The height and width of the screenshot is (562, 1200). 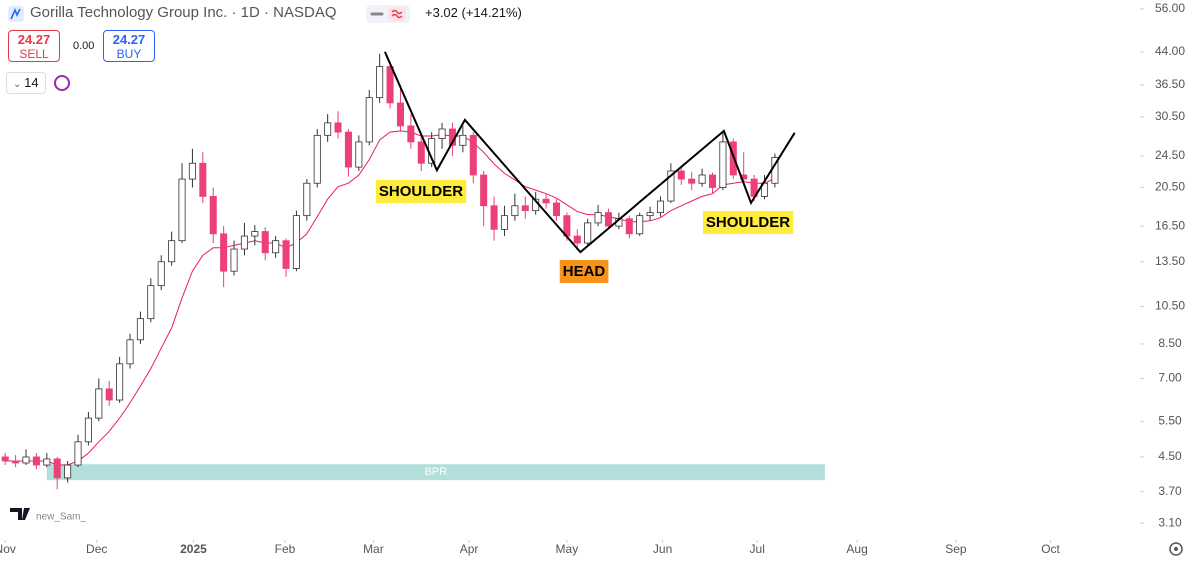 What do you see at coordinates (8, 549) in the screenshot?
I see `x-tick-label: Nov` at bounding box center [8, 549].